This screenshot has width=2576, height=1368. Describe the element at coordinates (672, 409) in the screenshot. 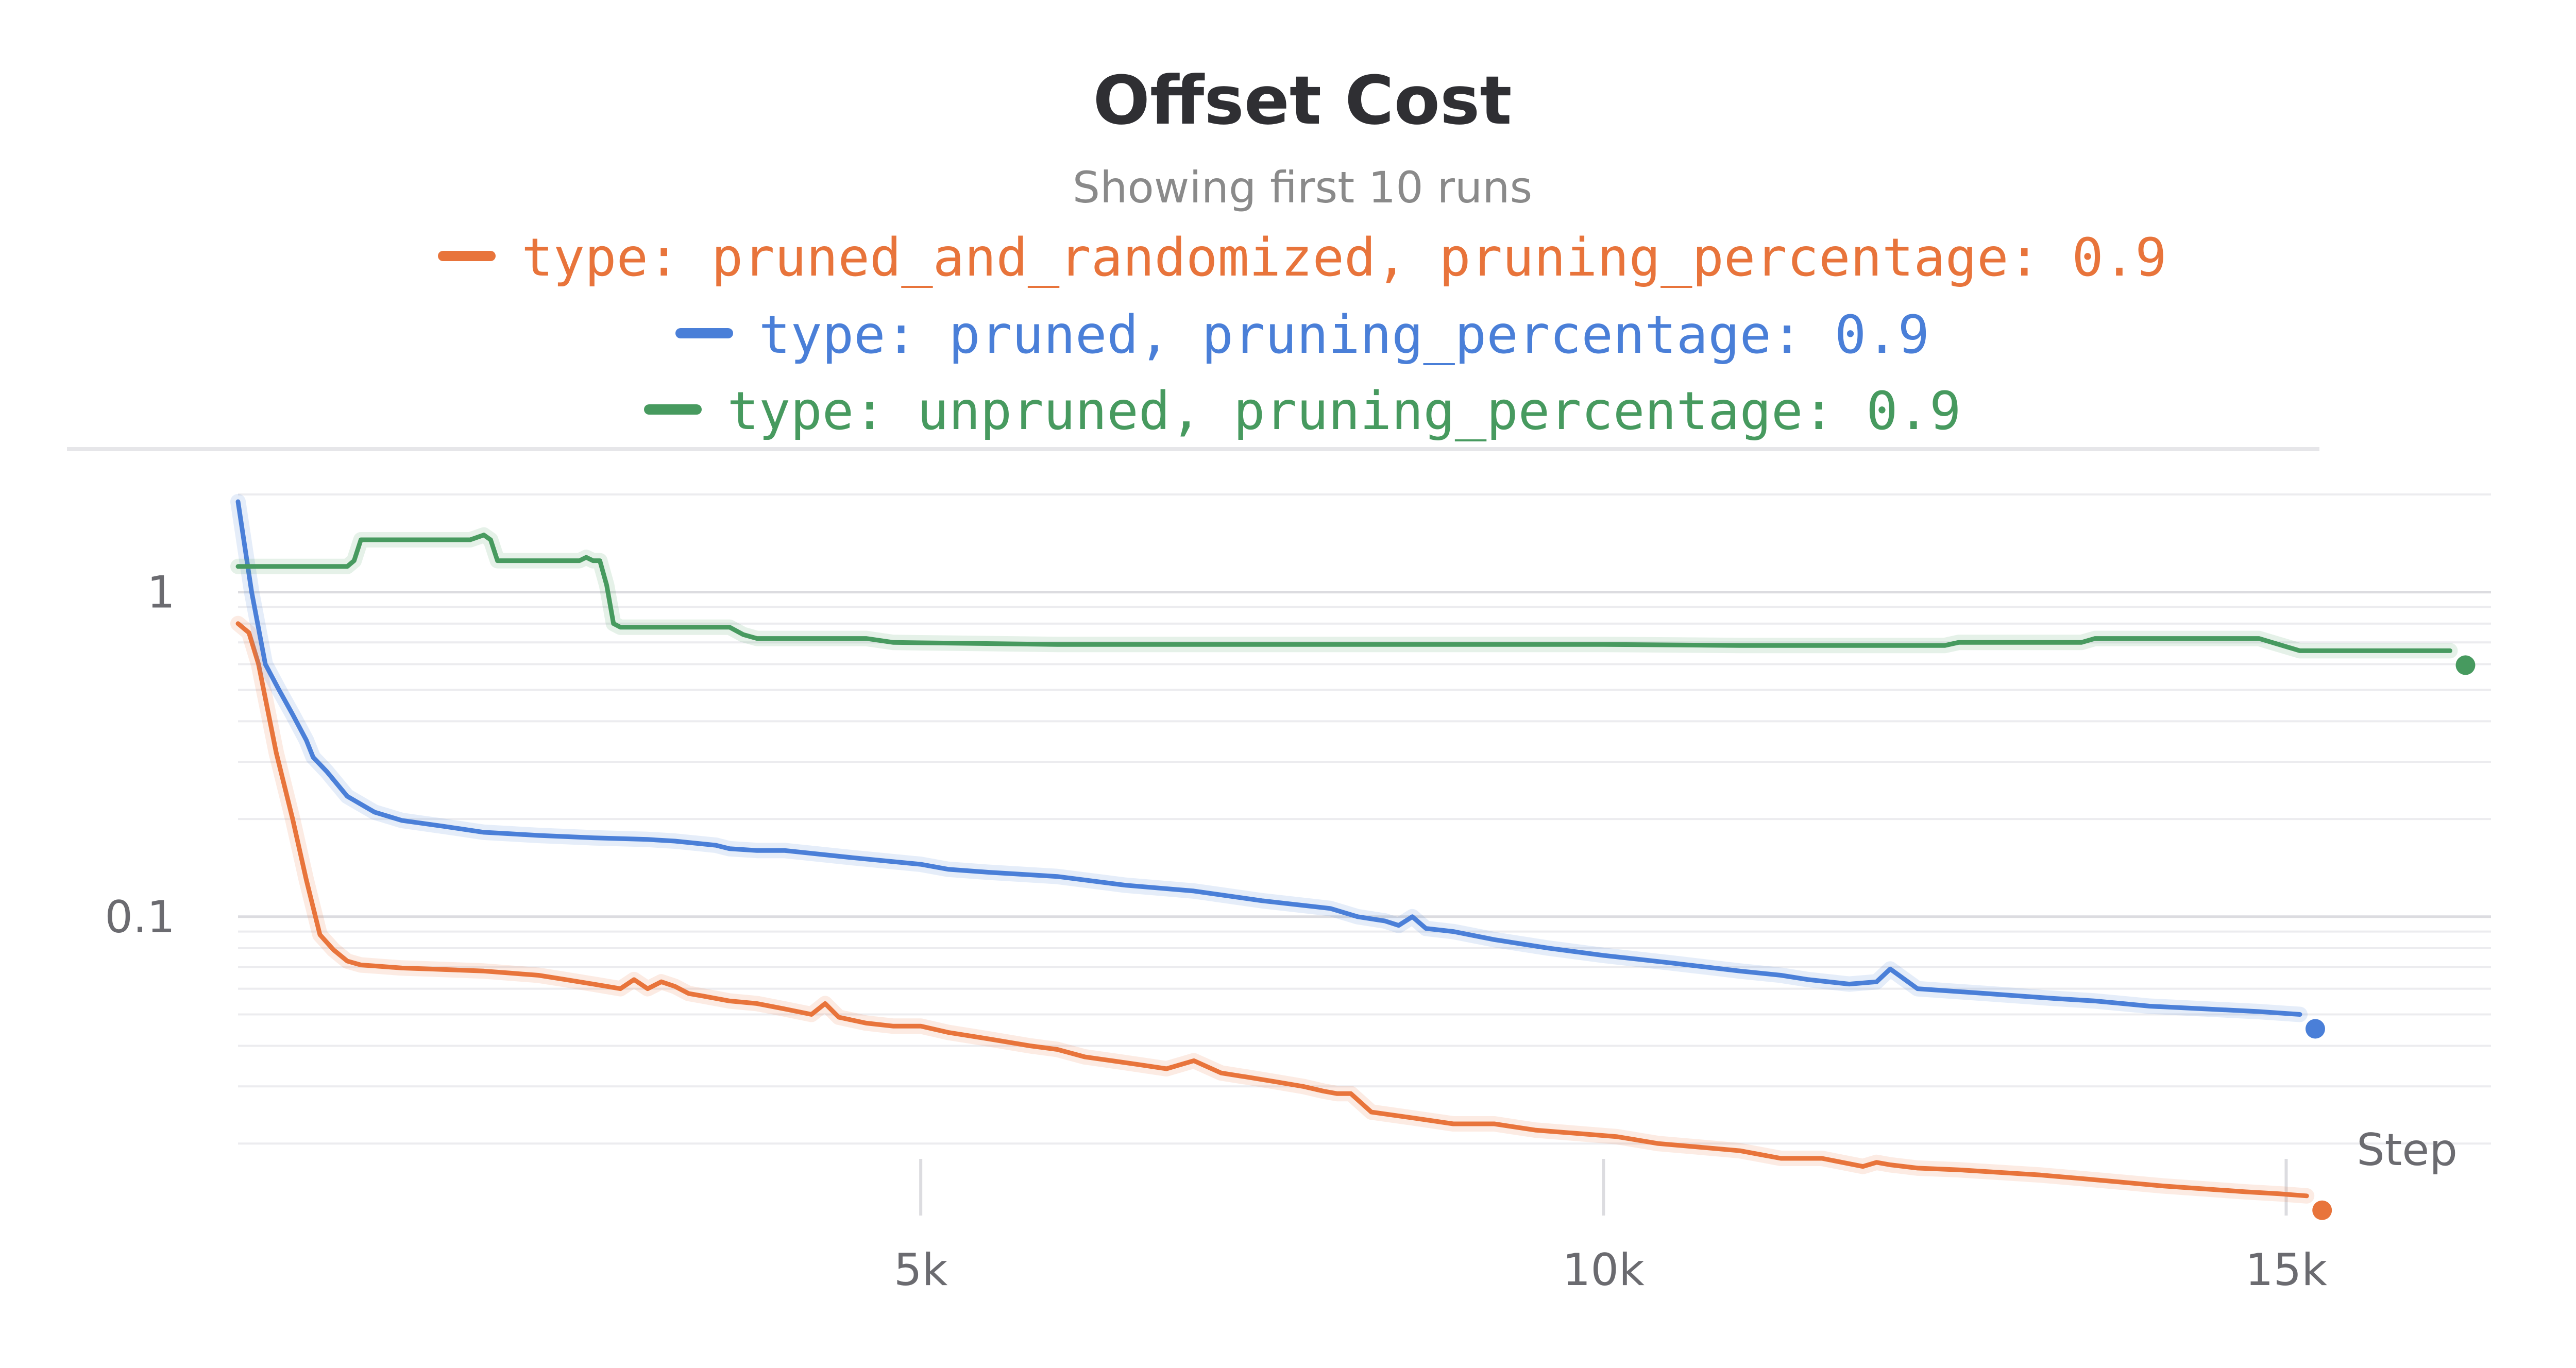

I see `legend-swatch-green` at that location.